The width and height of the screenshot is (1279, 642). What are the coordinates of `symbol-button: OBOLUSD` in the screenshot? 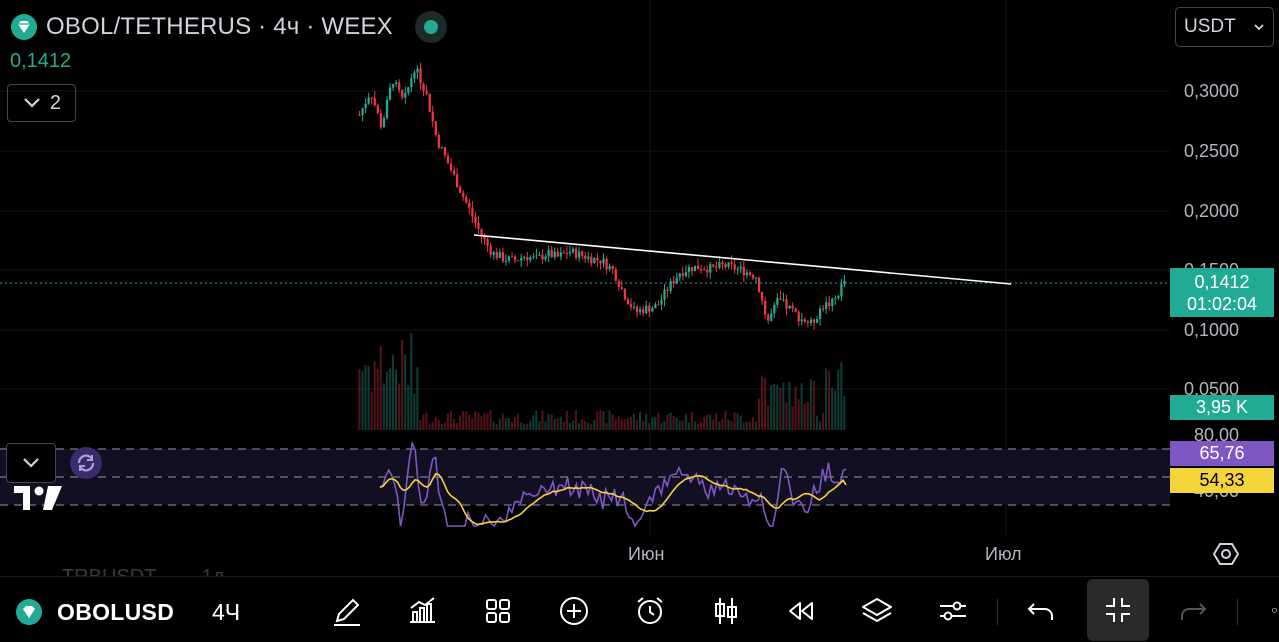 It's located at (116, 612).